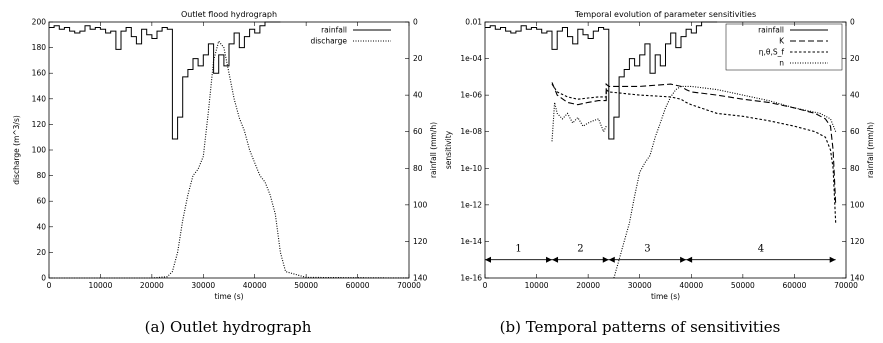  What do you see at coordinates (471, 95) in the screenshot?
I see `y-tick-label: 1e-06` at bounding box center [471, 95].